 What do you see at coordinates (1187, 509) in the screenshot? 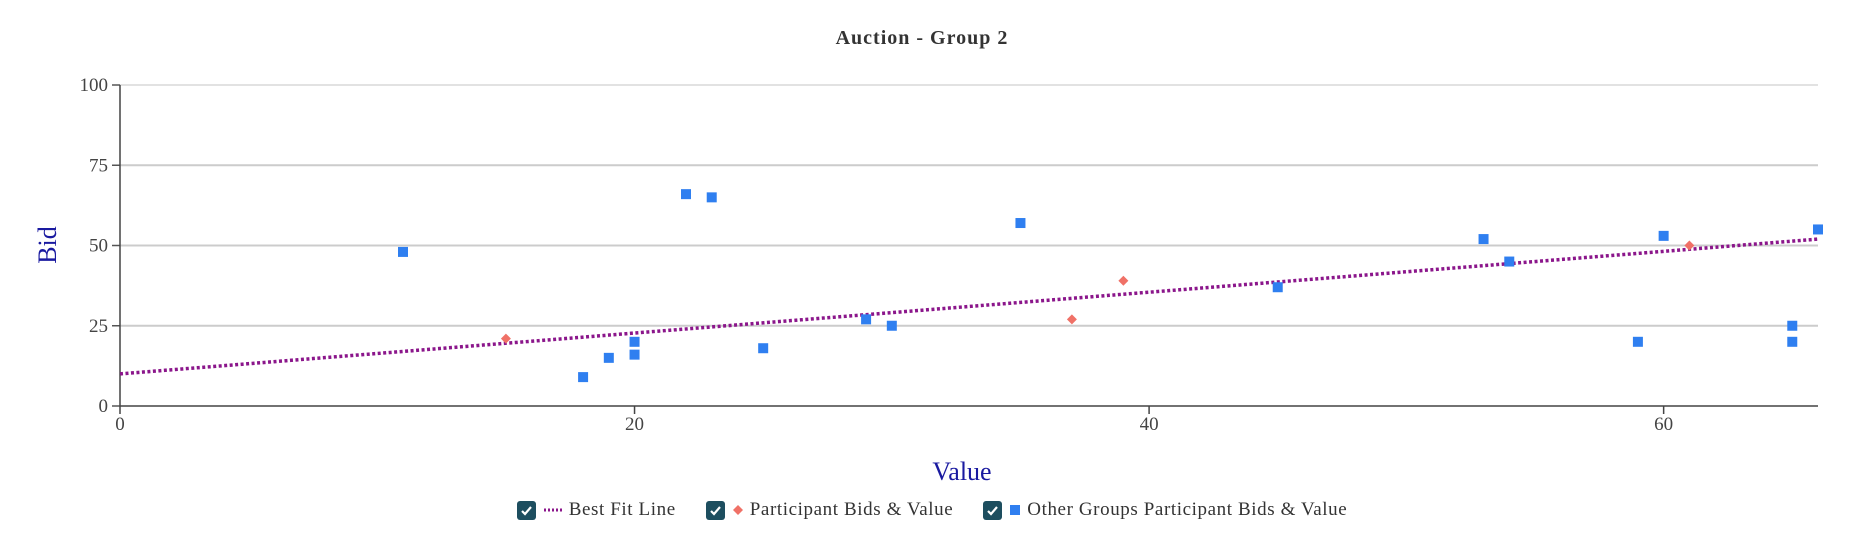
I see `legend-label: Other Groups Participant Bids & Value` at bounding box center [1187, 509].